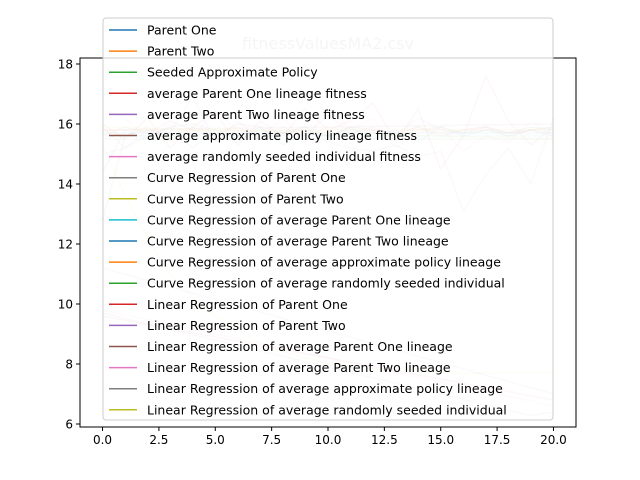 The image size is (640, 480). What do you see at coordinates (65, 65) in the screenshot?
I see `y-tick-label: 18` at bounding box center [65, 65].